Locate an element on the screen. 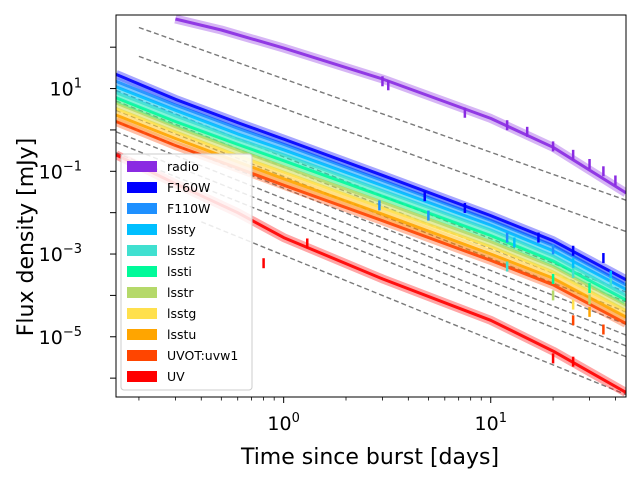 This screenshot has width=640, height=480. y-axis-label: Flux density [mJy] is located at coordinates (26, 237).